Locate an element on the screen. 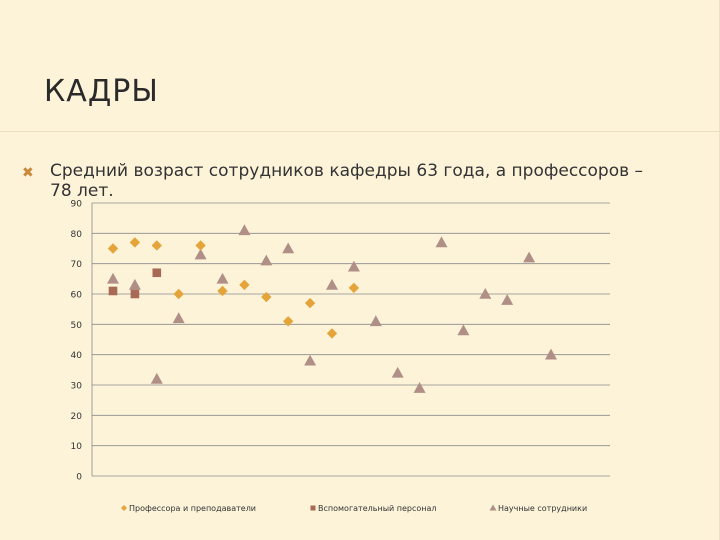 Image resolution: width=720 pixels, height=540 pixels. y-tick-label: 80 is located at coordinates (77, 235).